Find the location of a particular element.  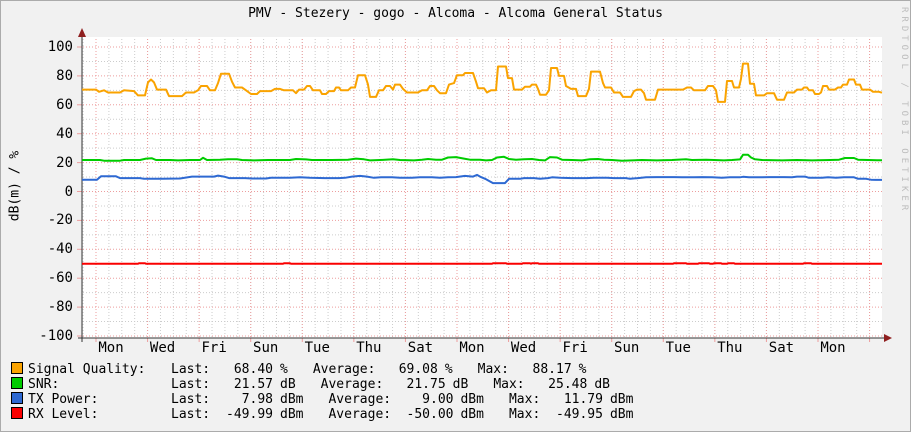

y-tick-label: 40 is located at coordinates (64, 133).